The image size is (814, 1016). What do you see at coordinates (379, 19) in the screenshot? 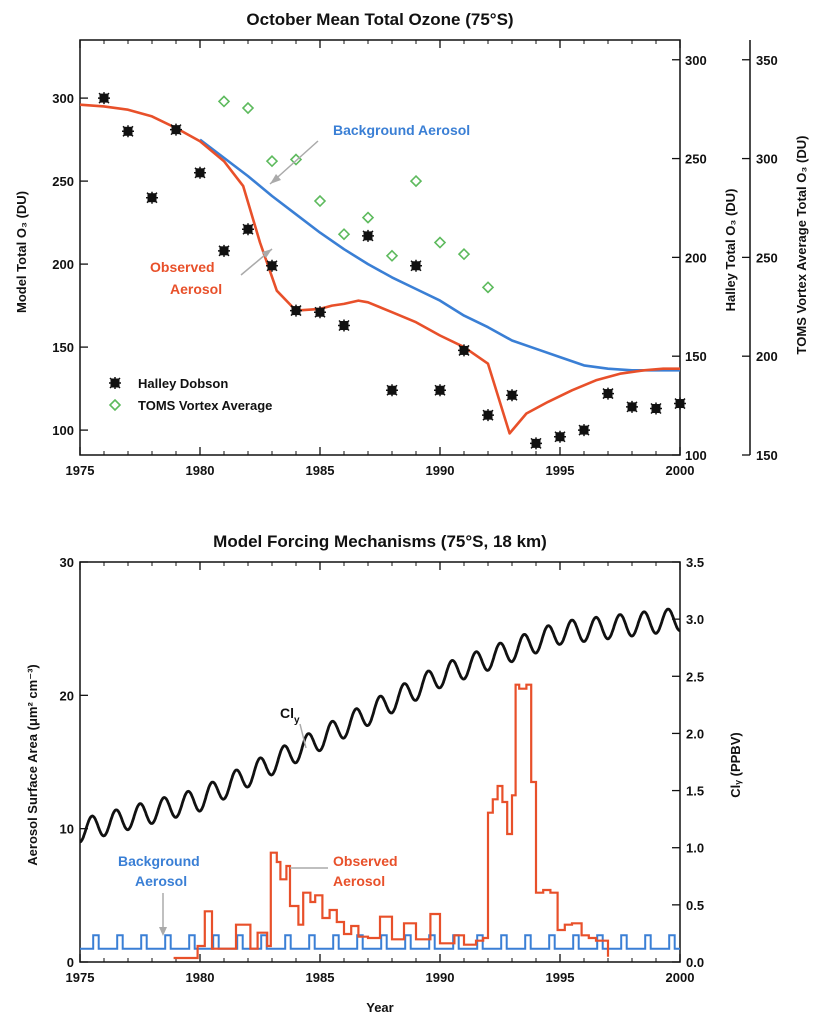
I see `ozone-chart-title: October Mean Total Ozone (75°S)` at bounding box center [379, 19].